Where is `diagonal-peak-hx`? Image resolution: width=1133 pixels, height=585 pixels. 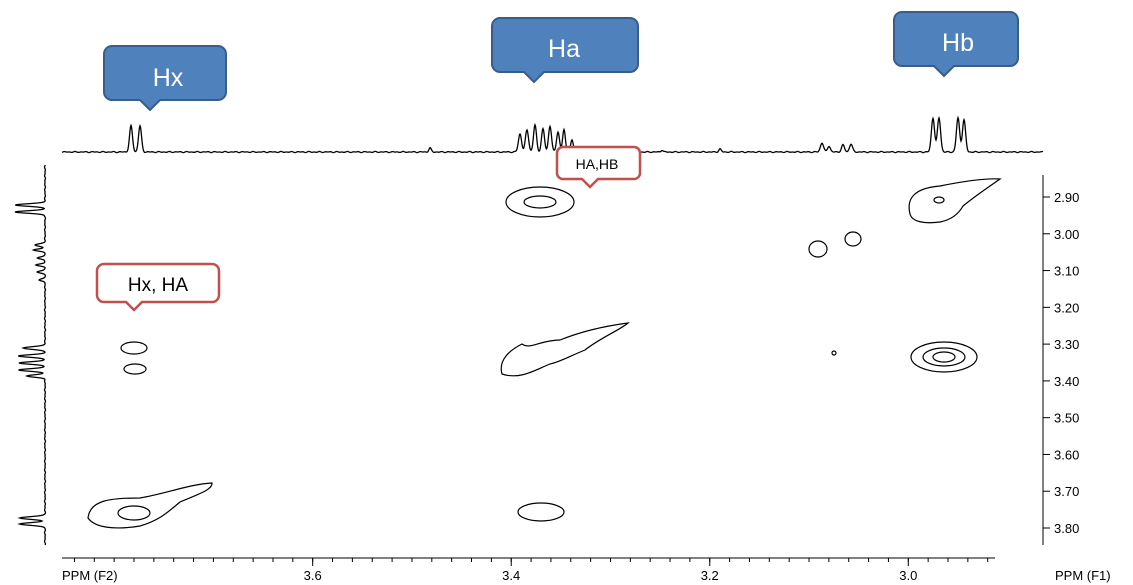
diagonal-peak-hx is located at coordinates (150, 505).